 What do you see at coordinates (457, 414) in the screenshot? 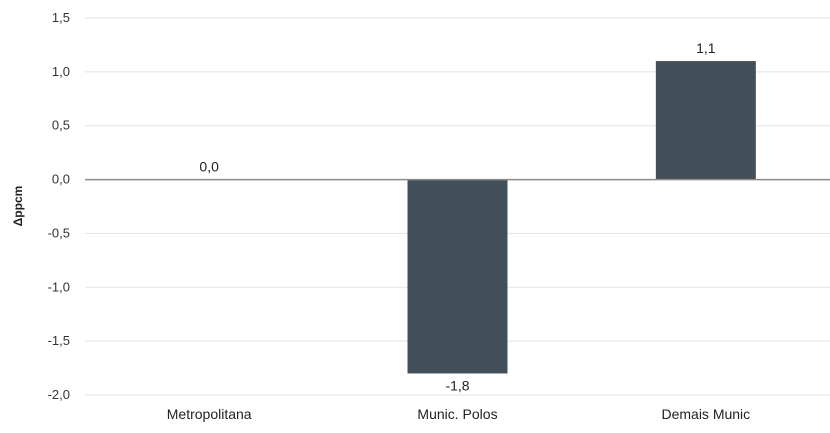
I see `x-category-label: Munic. Polos` at bounding box center [457, 414].